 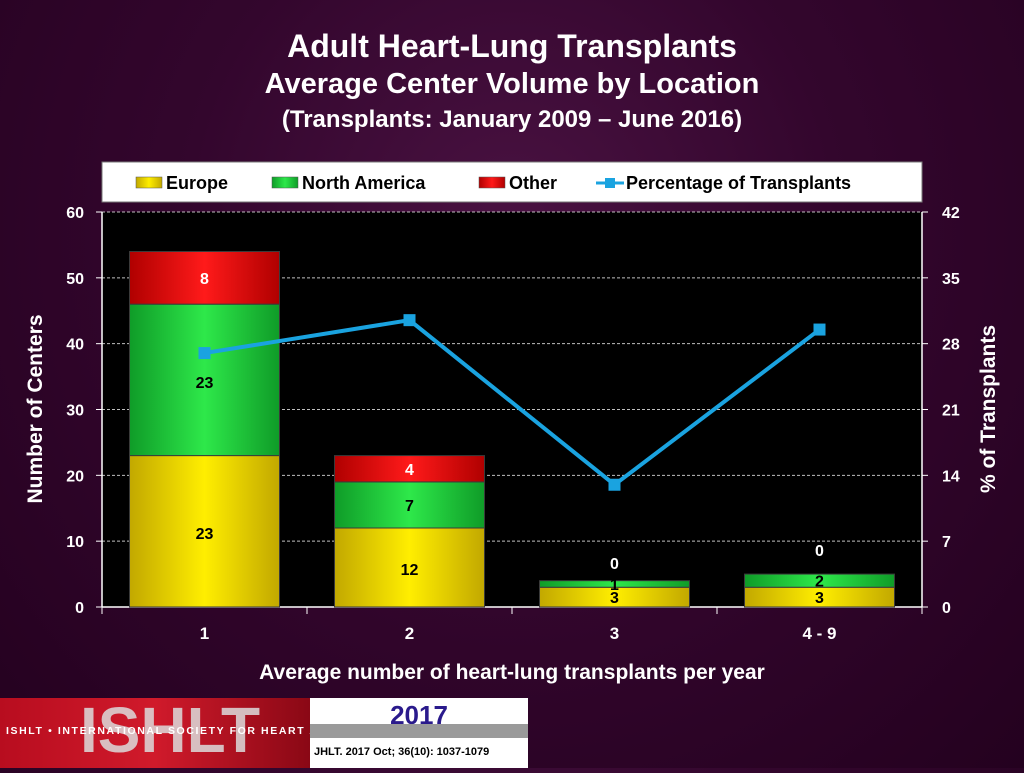 I want to click on footer-strip, so click(x=419, y=731).